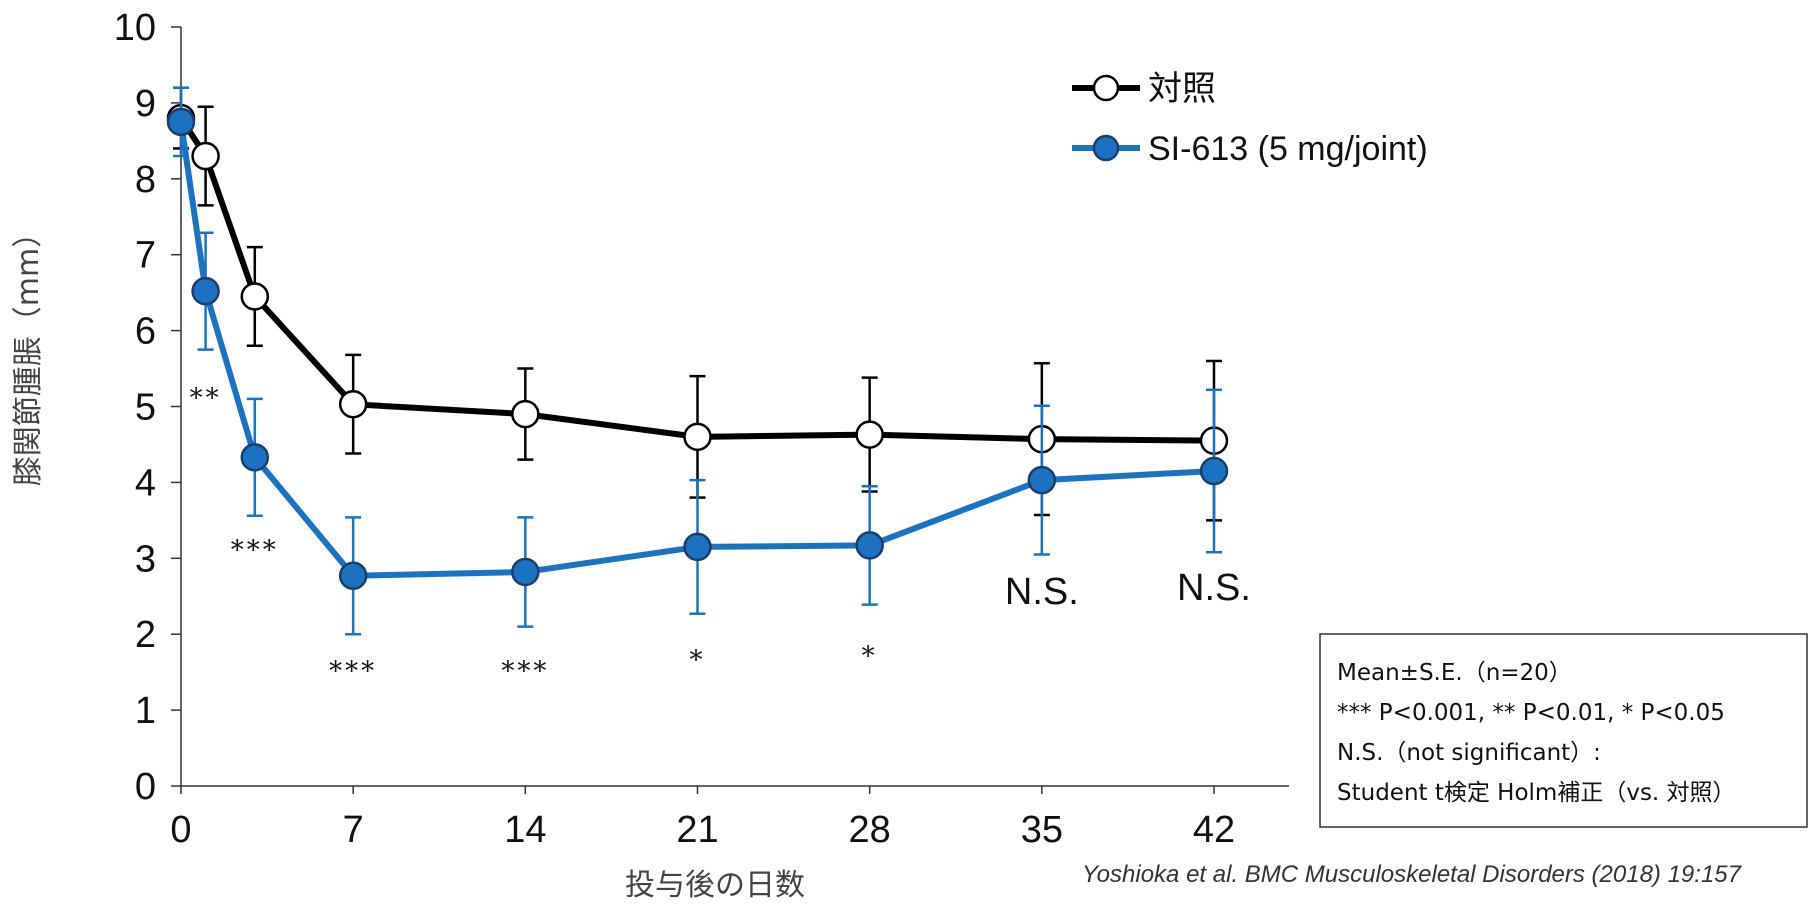  Describe the element at coordinates (1531, 713) in the screenshot. I see `note-line-2: *** P<0.001, ** P<0.01, * P<0.05` at that location.